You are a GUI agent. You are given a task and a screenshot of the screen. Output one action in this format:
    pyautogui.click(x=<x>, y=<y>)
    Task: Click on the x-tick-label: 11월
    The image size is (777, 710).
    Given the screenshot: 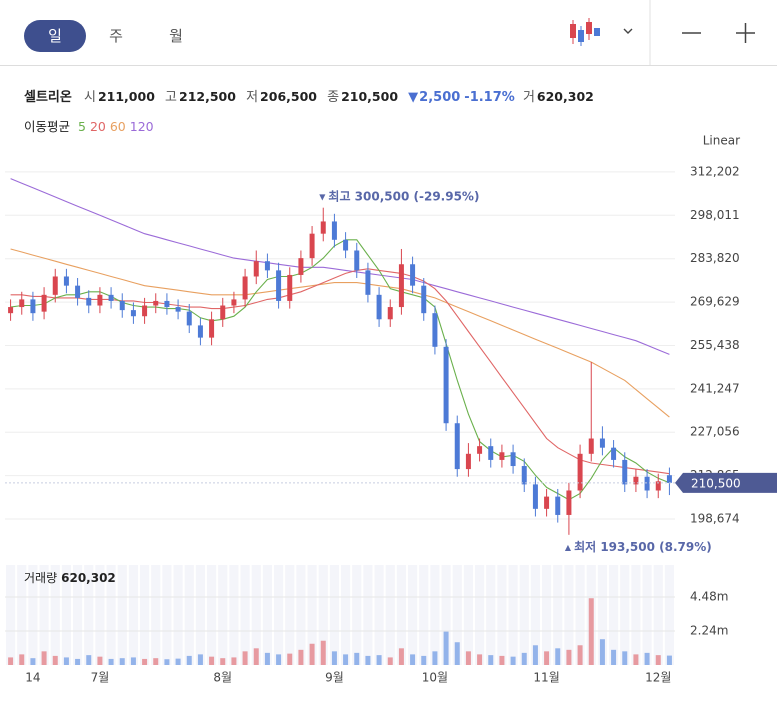 What is the action you would take?
    pyautogui.click(x=546, y=678)
    